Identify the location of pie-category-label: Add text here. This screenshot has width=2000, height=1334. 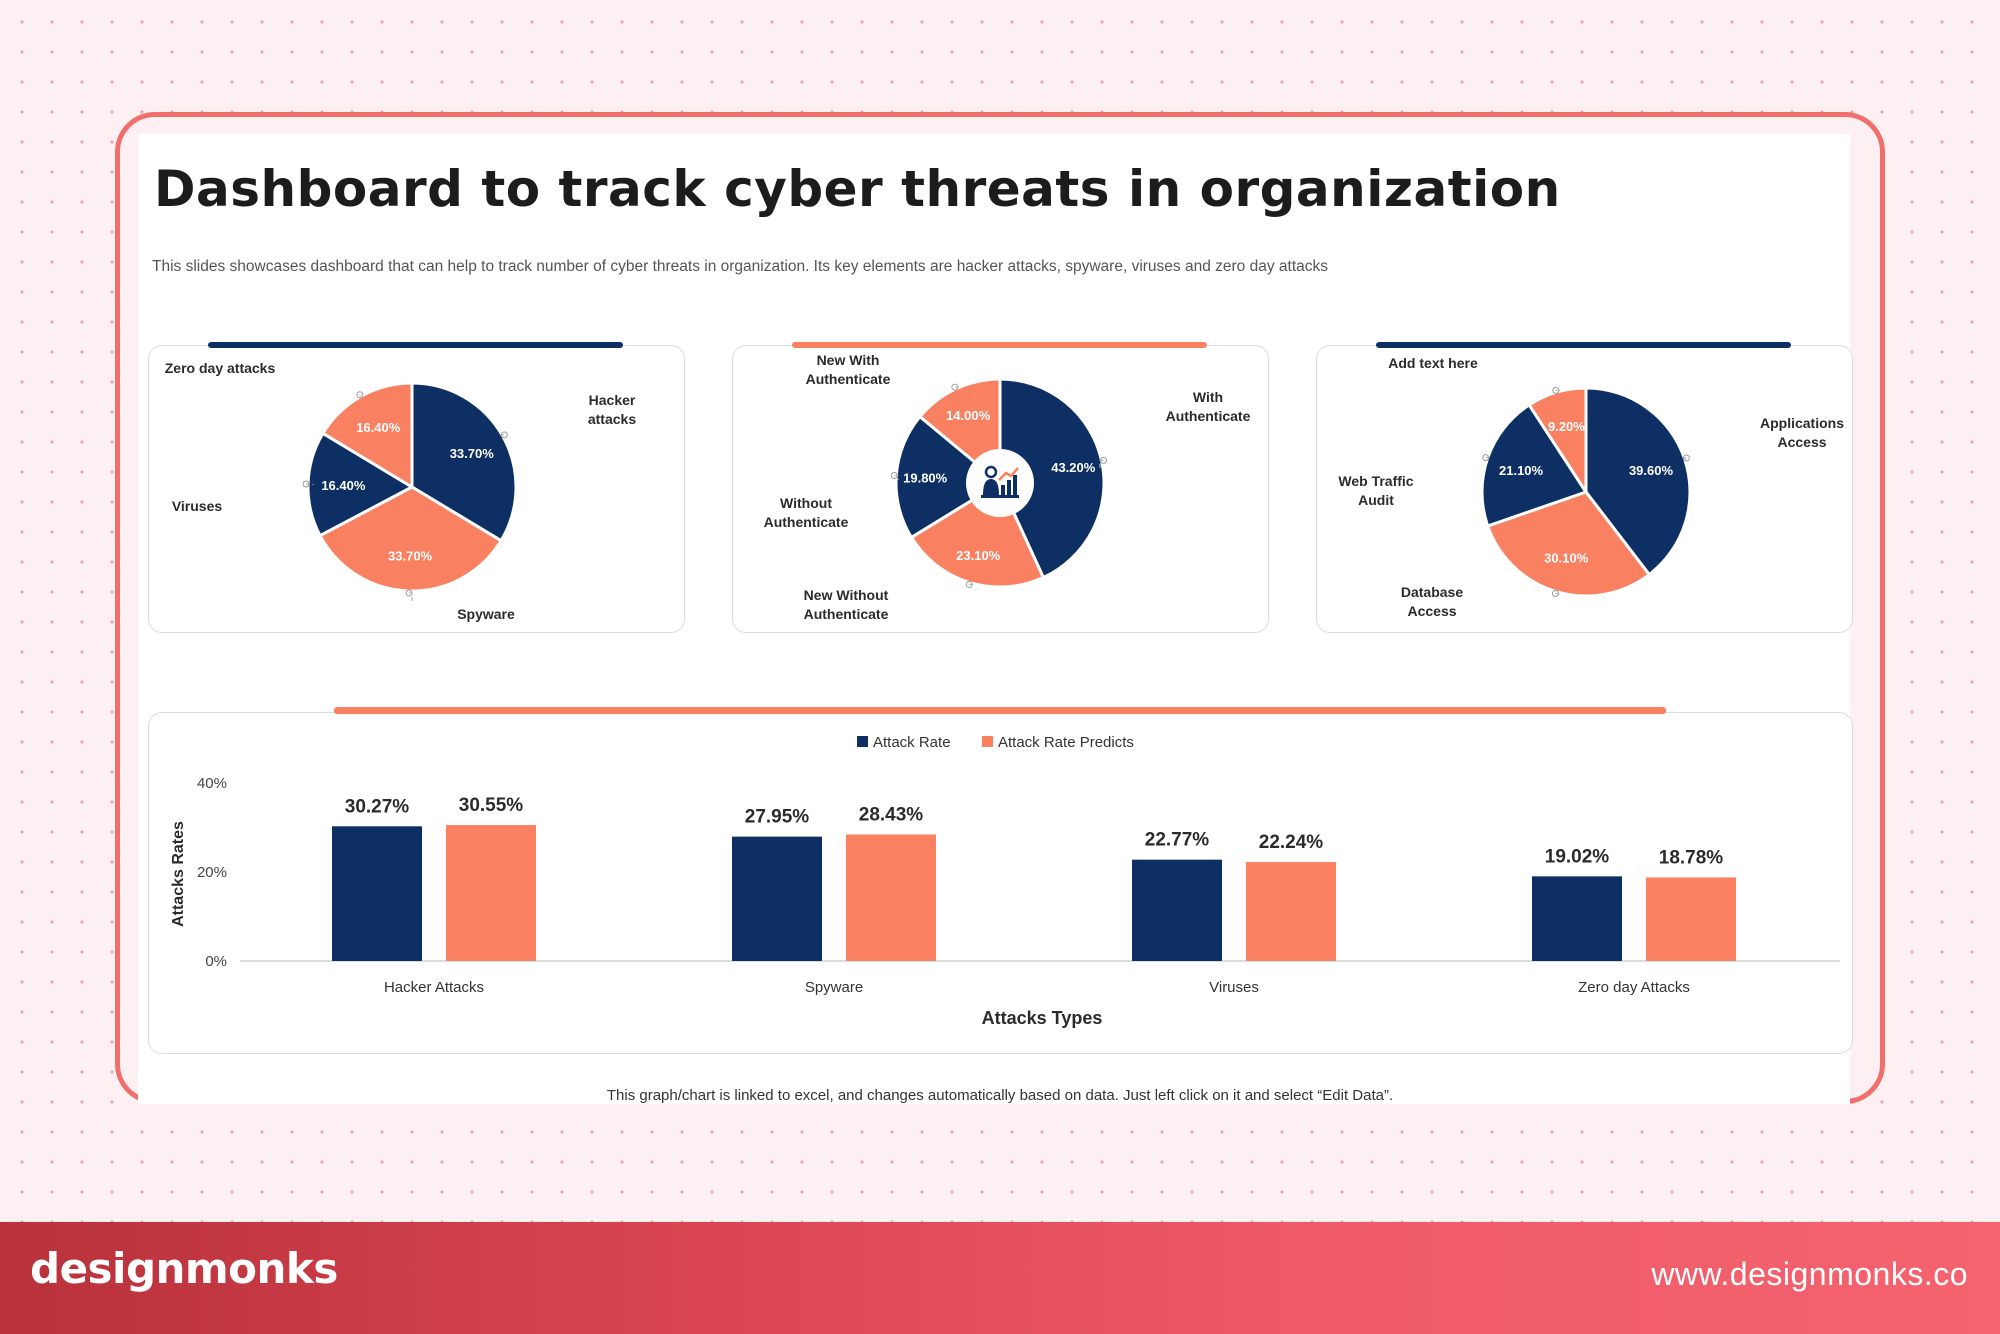
(1433, 363).